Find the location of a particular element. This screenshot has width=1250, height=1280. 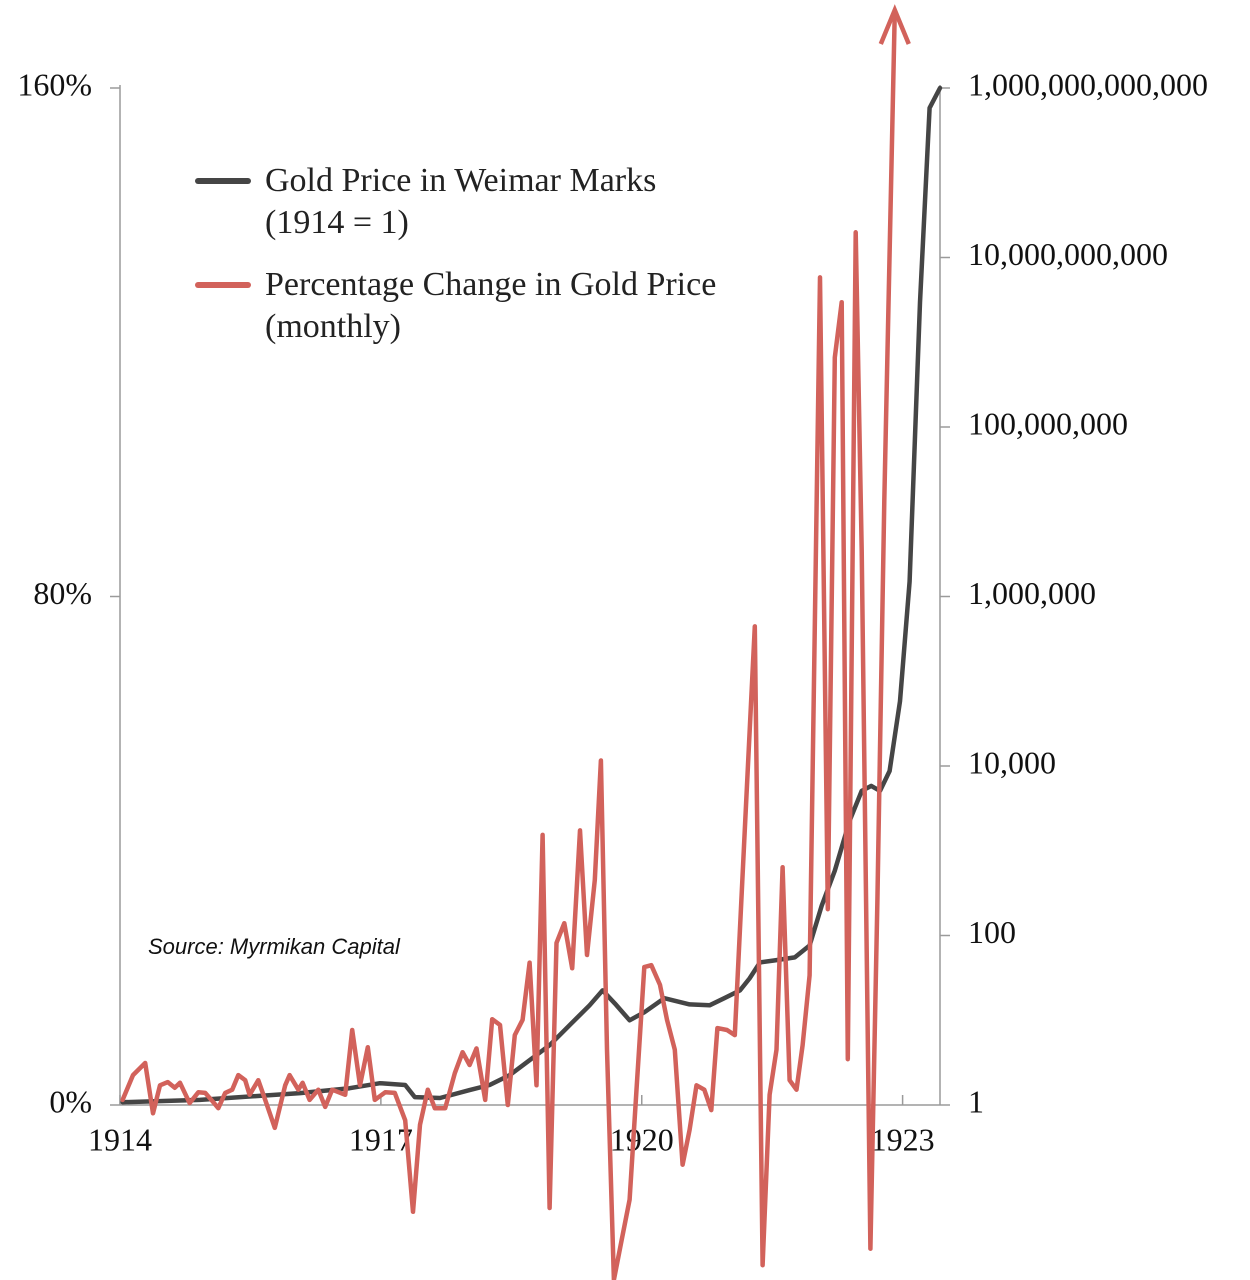

y-tick-label: 80% is located at coordinates (62, 593).